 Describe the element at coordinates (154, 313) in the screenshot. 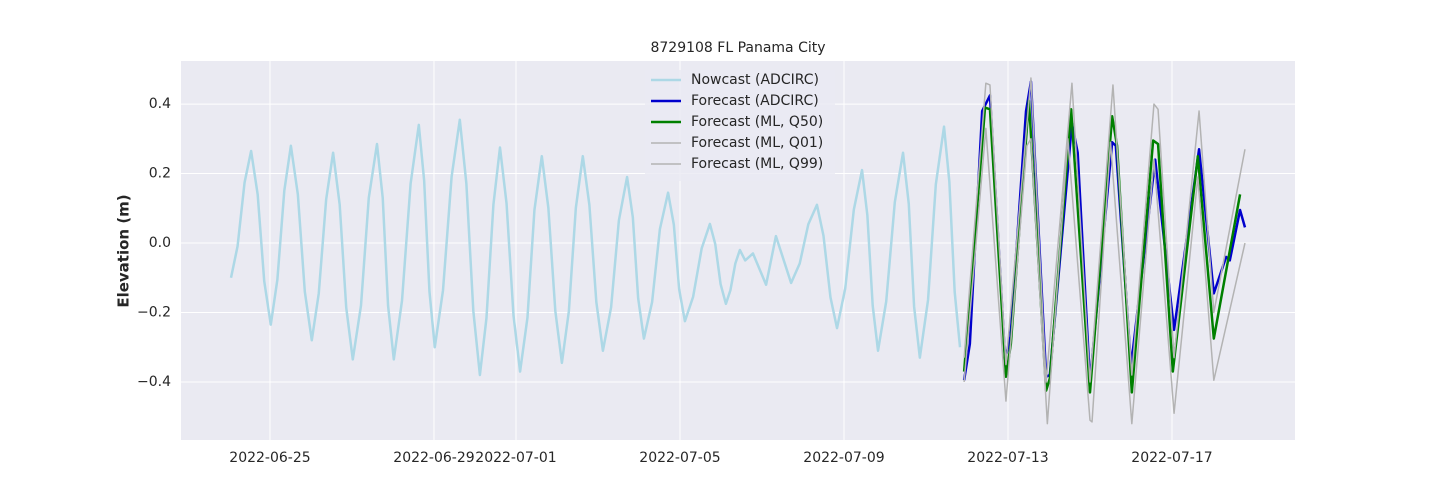

I see `y-tick-label: −0.2` at that location.